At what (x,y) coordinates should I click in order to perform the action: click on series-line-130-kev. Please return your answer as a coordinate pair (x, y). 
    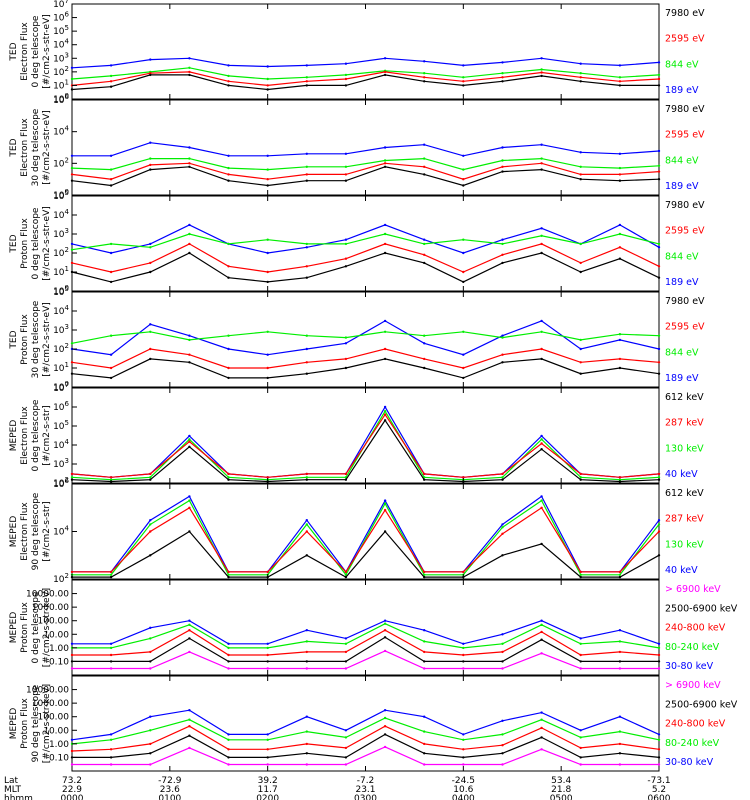
    Looking at the image, I should click on (366, 537).